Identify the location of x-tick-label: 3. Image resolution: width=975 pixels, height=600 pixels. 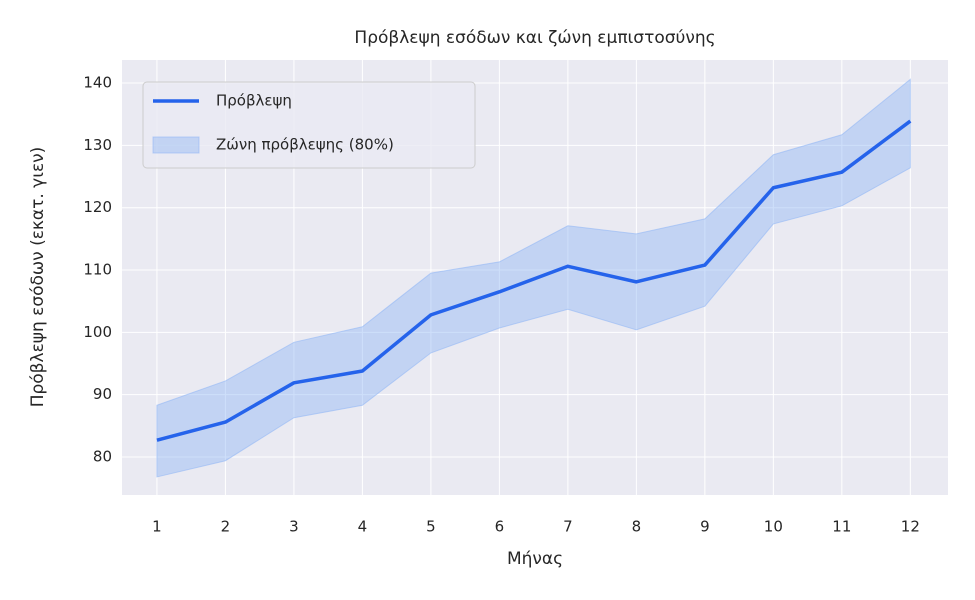
(294, 527).